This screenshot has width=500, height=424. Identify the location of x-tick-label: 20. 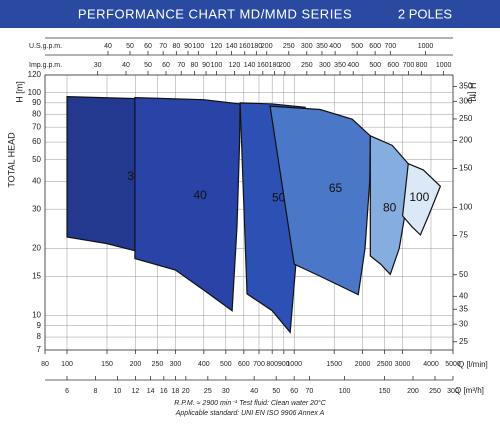
(186, 391).